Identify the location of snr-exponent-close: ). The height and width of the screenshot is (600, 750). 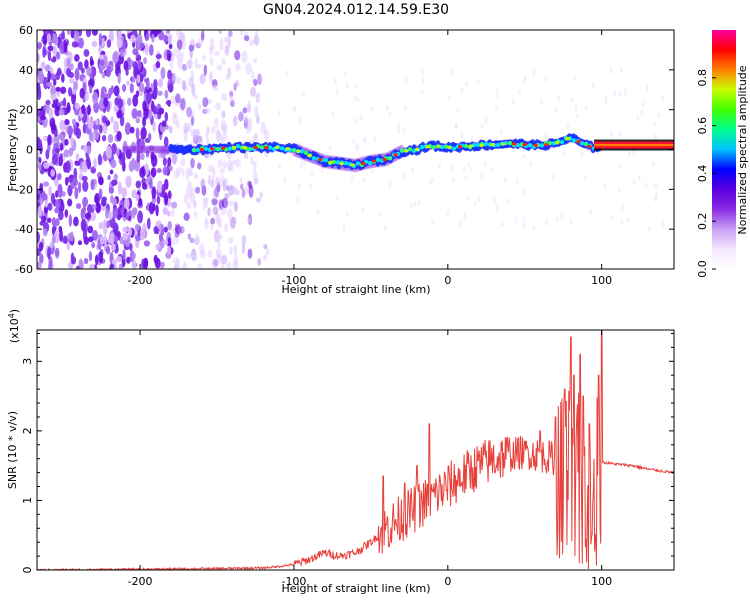
(14, 311).